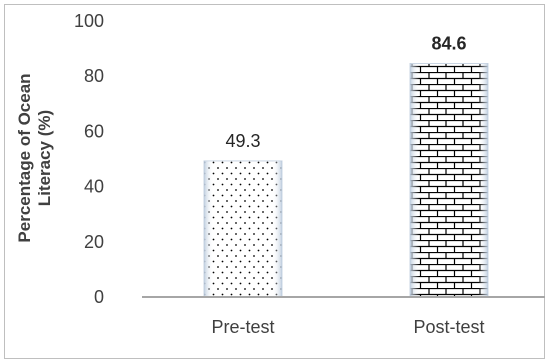  Describe the element at coordinates (242, 327) in the screenshot. I see `x-category-label: Pre-test` at that location.